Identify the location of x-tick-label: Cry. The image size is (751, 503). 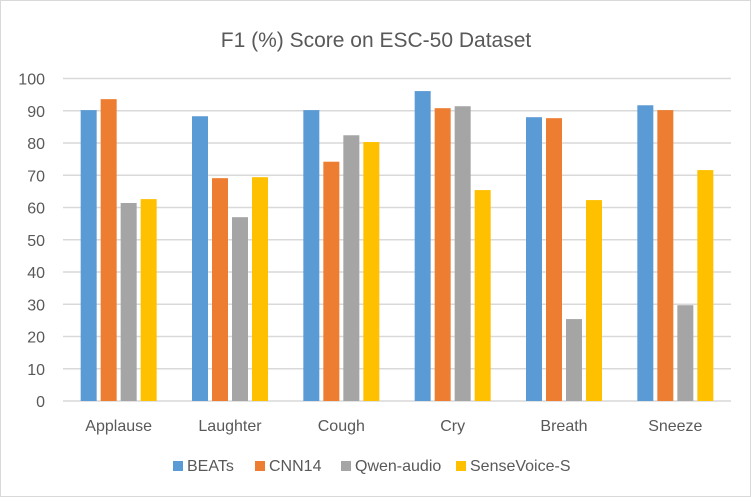
(452, 426).